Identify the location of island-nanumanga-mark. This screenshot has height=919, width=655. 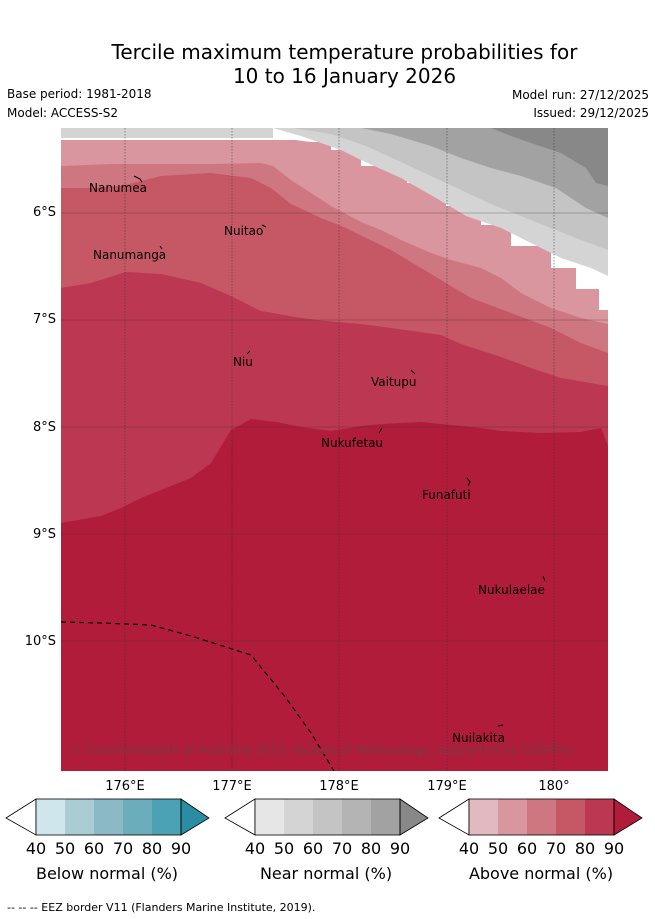
(161, 247).